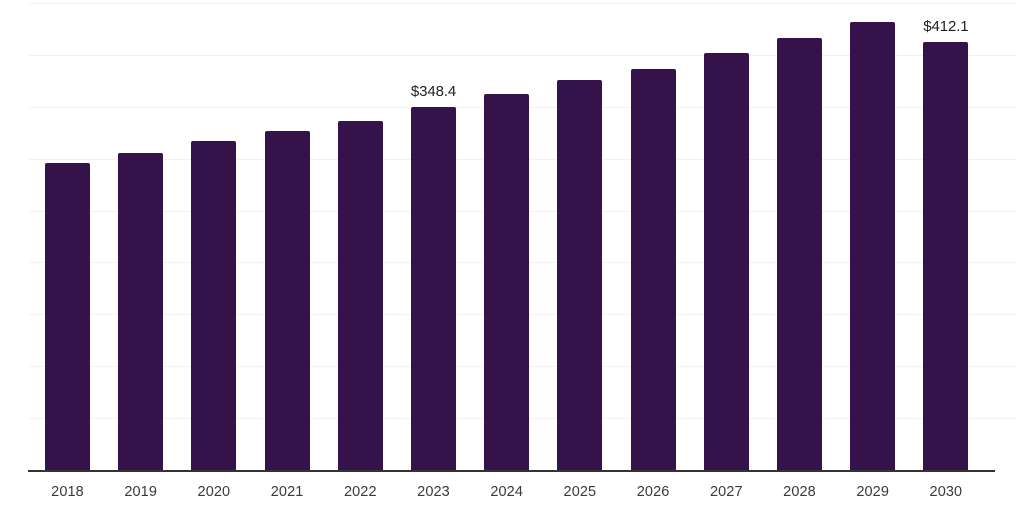  What do you see at coordinates (433, 492) in the screenshot?
I see `x-axis-tick-label: 2023` at bounding box center [433, 492].